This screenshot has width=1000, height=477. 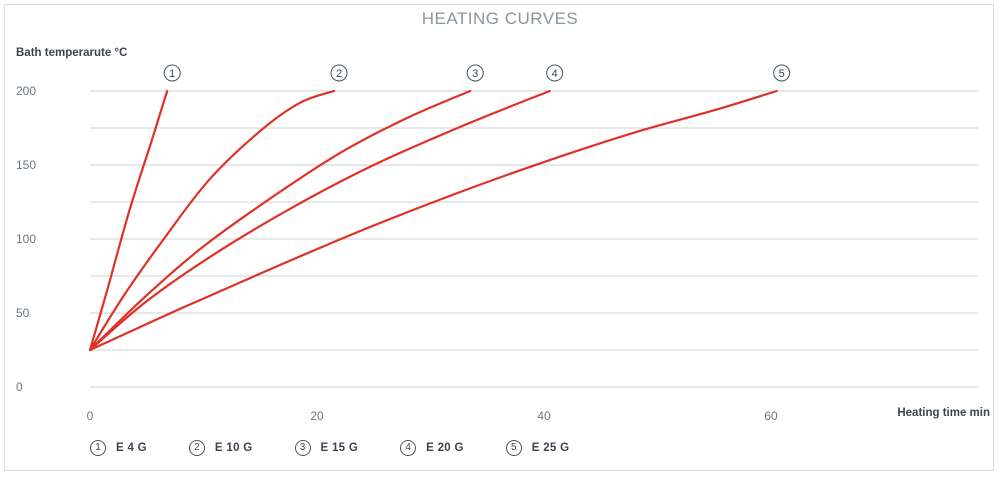 I want to click on legend-item: 1 E 4 G, so click(x=118, y=448).